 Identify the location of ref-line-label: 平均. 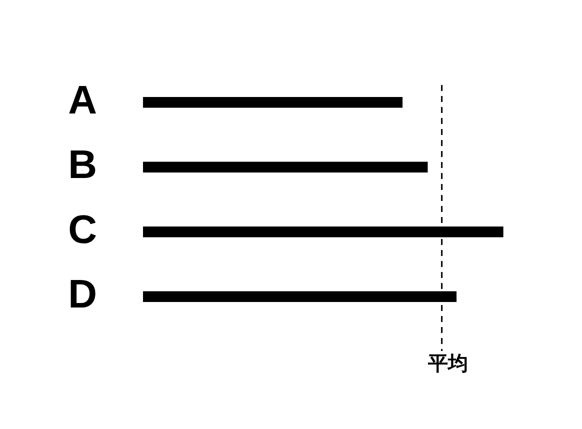
(447, 363).